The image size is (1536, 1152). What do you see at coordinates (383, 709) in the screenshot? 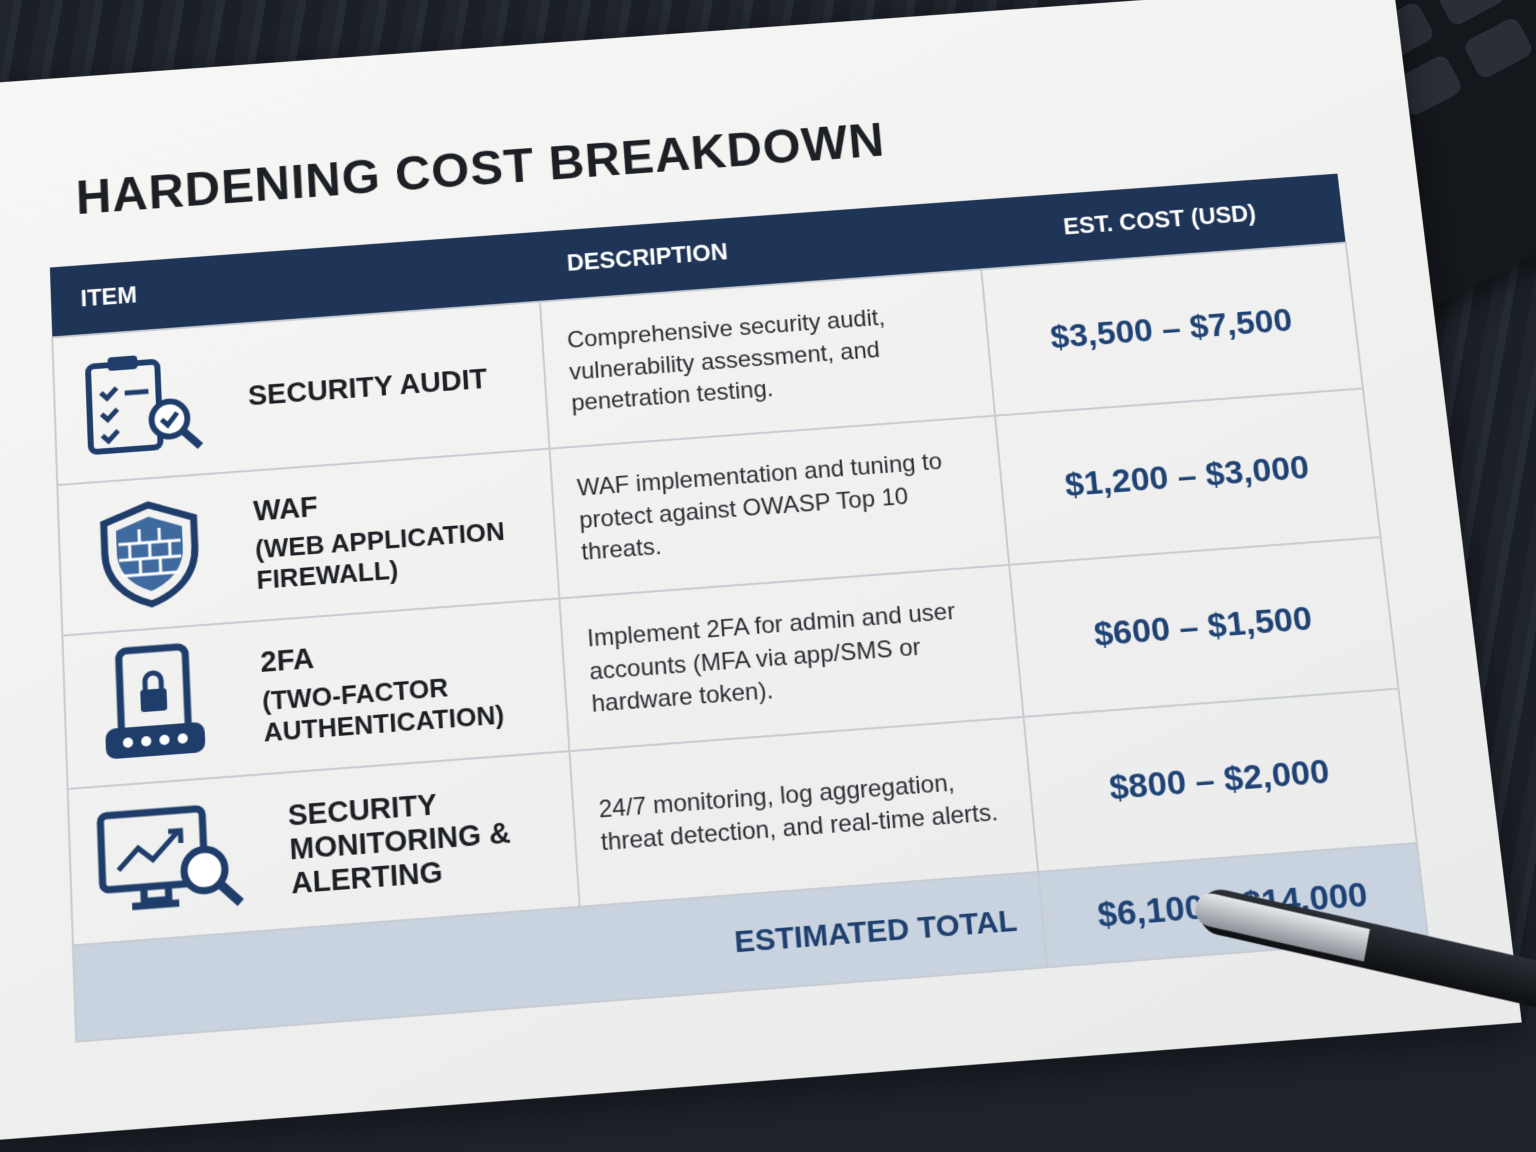
I see `item-subtitle: (TWO-FACTOR AUTHENTICATION)` at bounding box center [383, 709].